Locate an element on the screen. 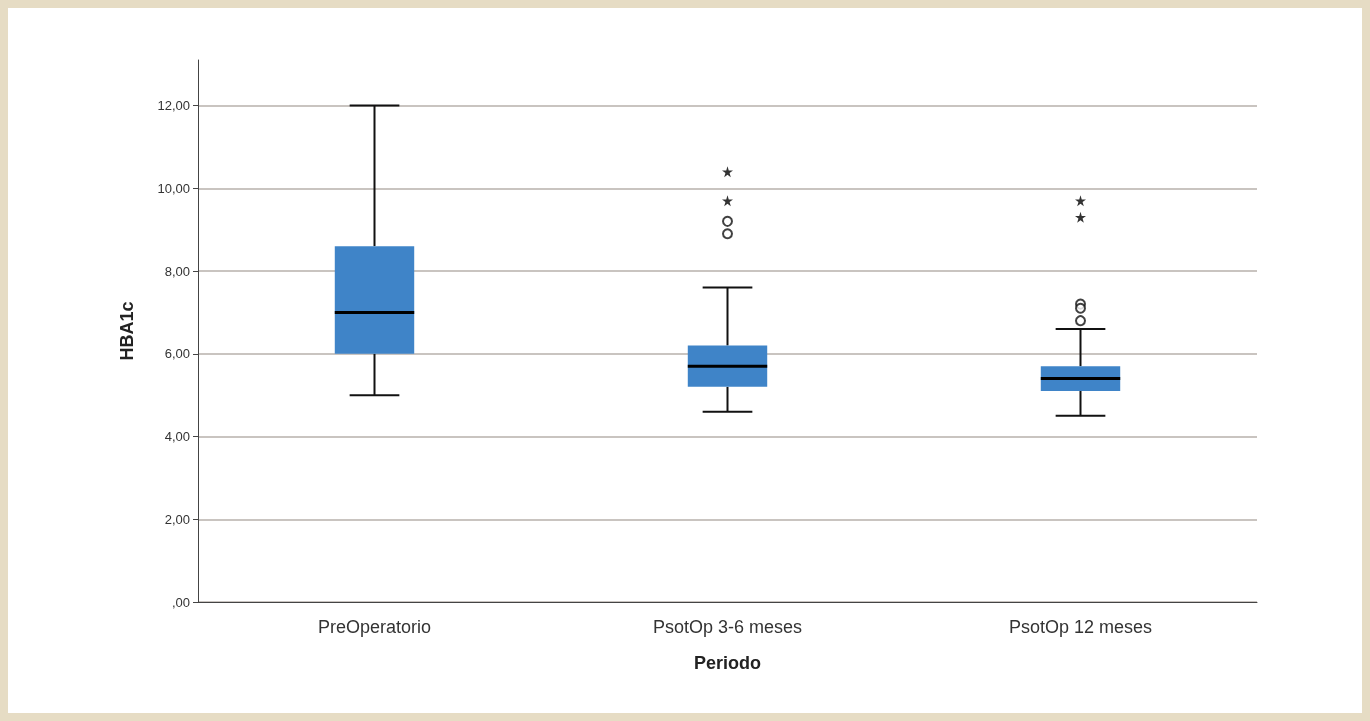 The width and height of the screenshot is (1370, 721). y-tick-label: 12,00 is located at coordinates (173, 106).